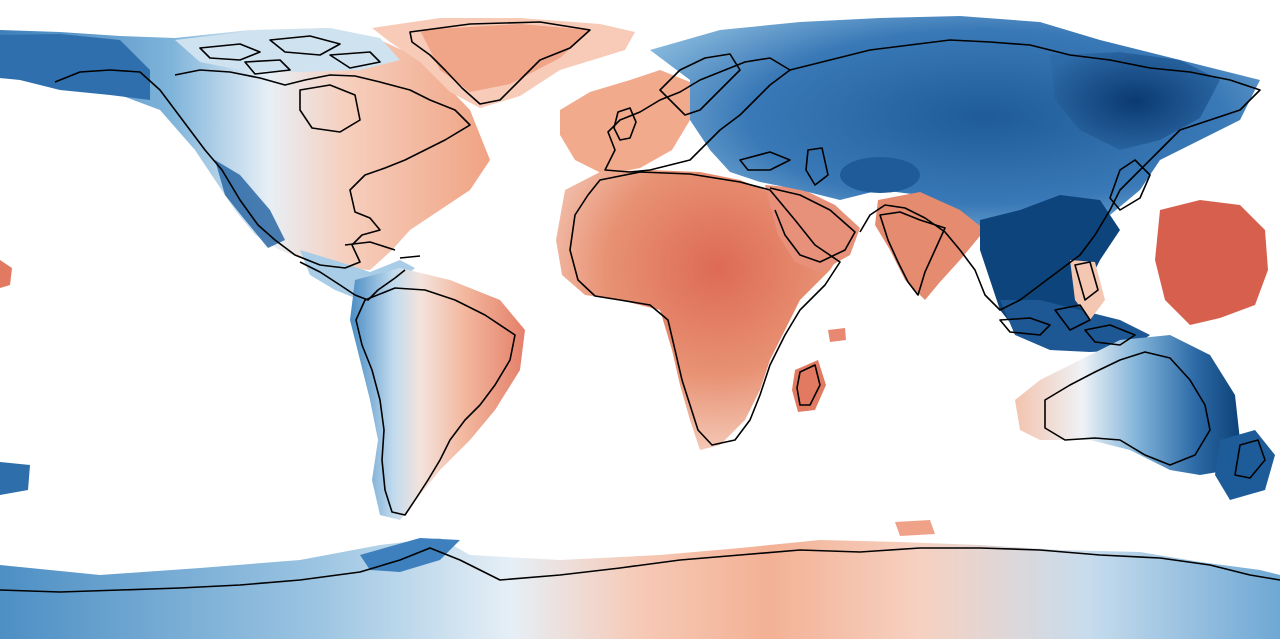  What do you see at coordinates (410, 555) in the screenshot?
I see `region-antarctic-peninsula` at bounding box center [410, 555].